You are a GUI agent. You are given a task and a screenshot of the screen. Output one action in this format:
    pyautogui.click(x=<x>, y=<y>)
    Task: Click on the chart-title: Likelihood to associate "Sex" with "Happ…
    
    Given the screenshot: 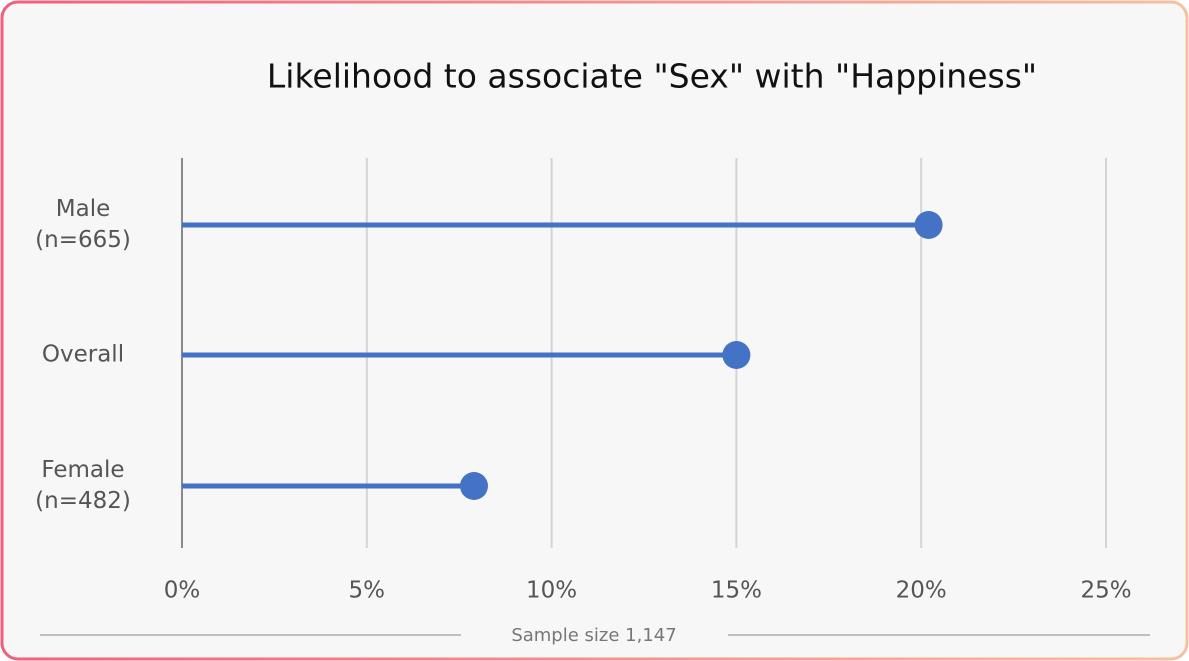 What is the action you would take?
    pyautogui.click(x=652, y=76)
    